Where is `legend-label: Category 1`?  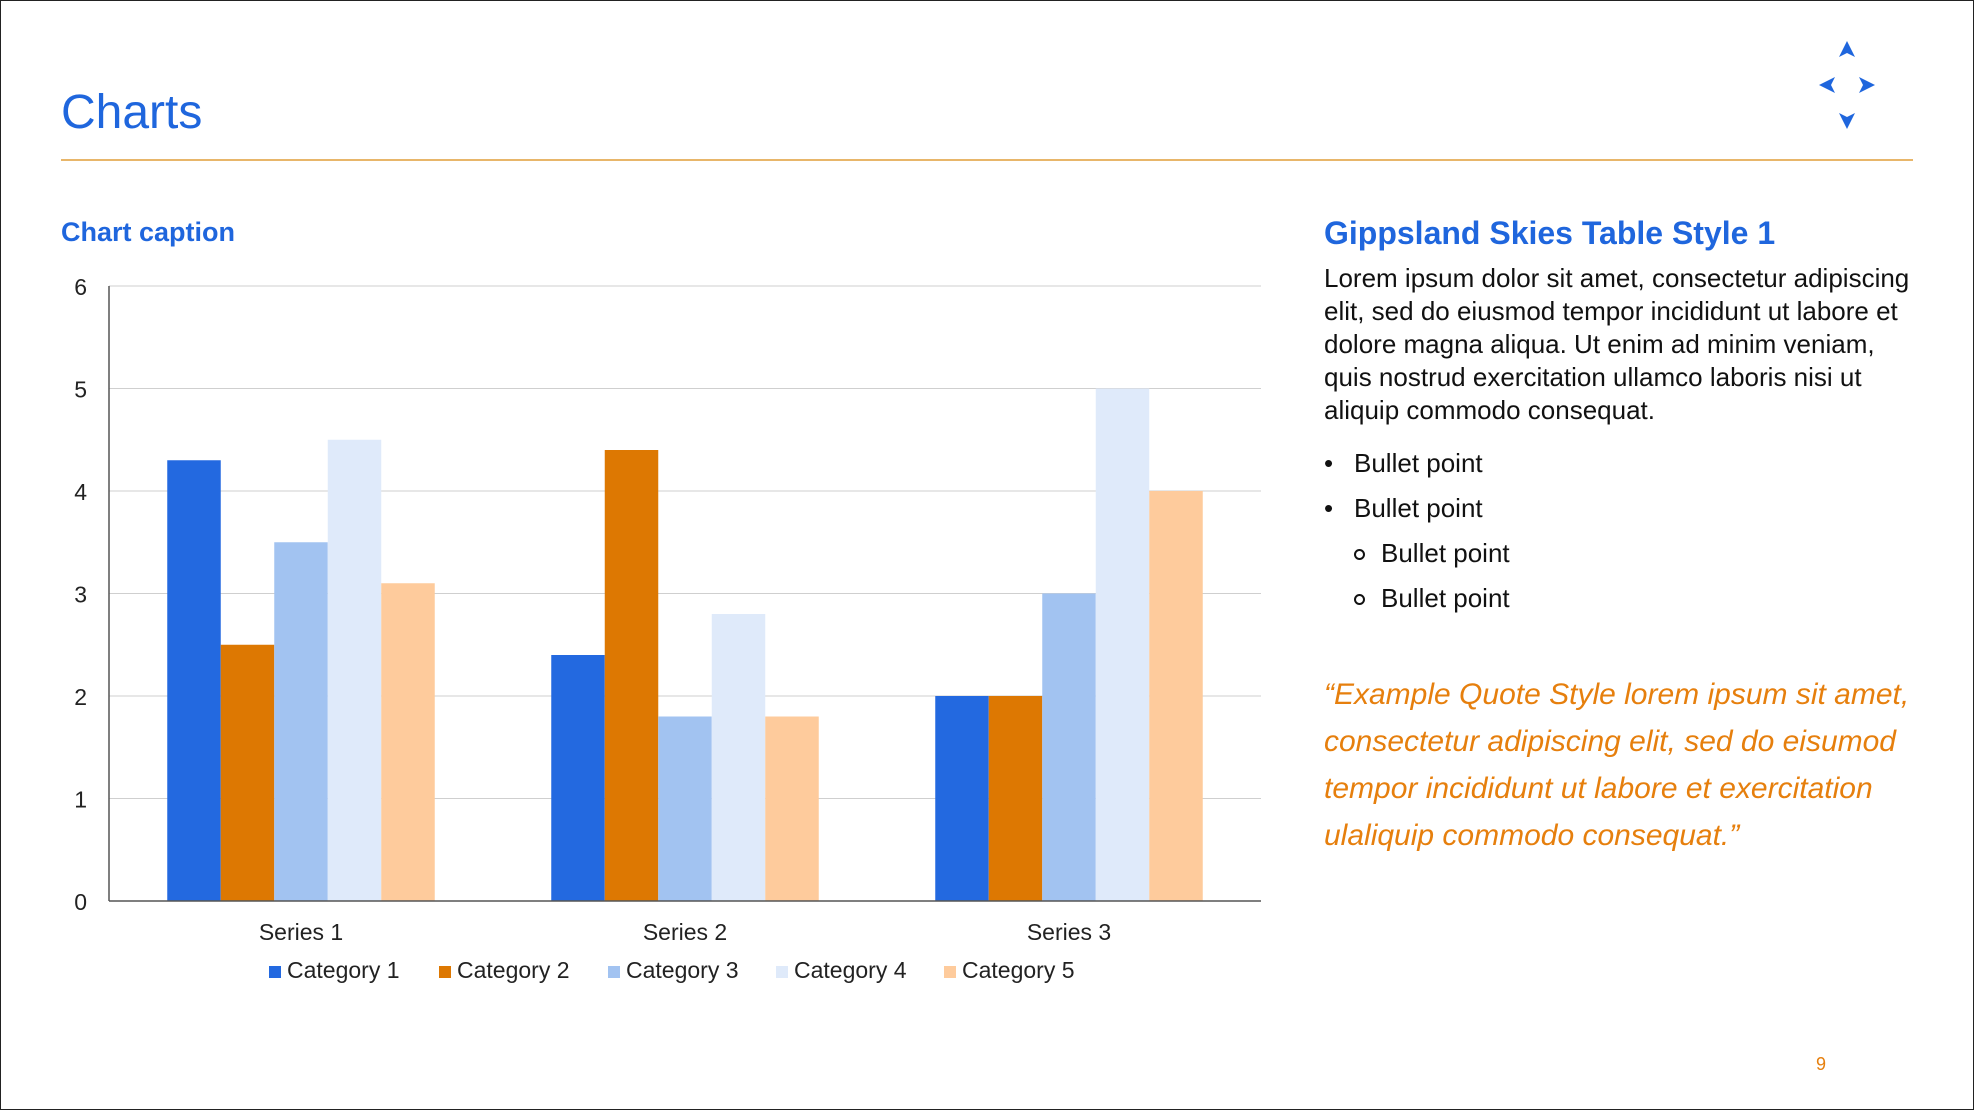
legend-label: Category 1 is located at coordinates (343, 970).